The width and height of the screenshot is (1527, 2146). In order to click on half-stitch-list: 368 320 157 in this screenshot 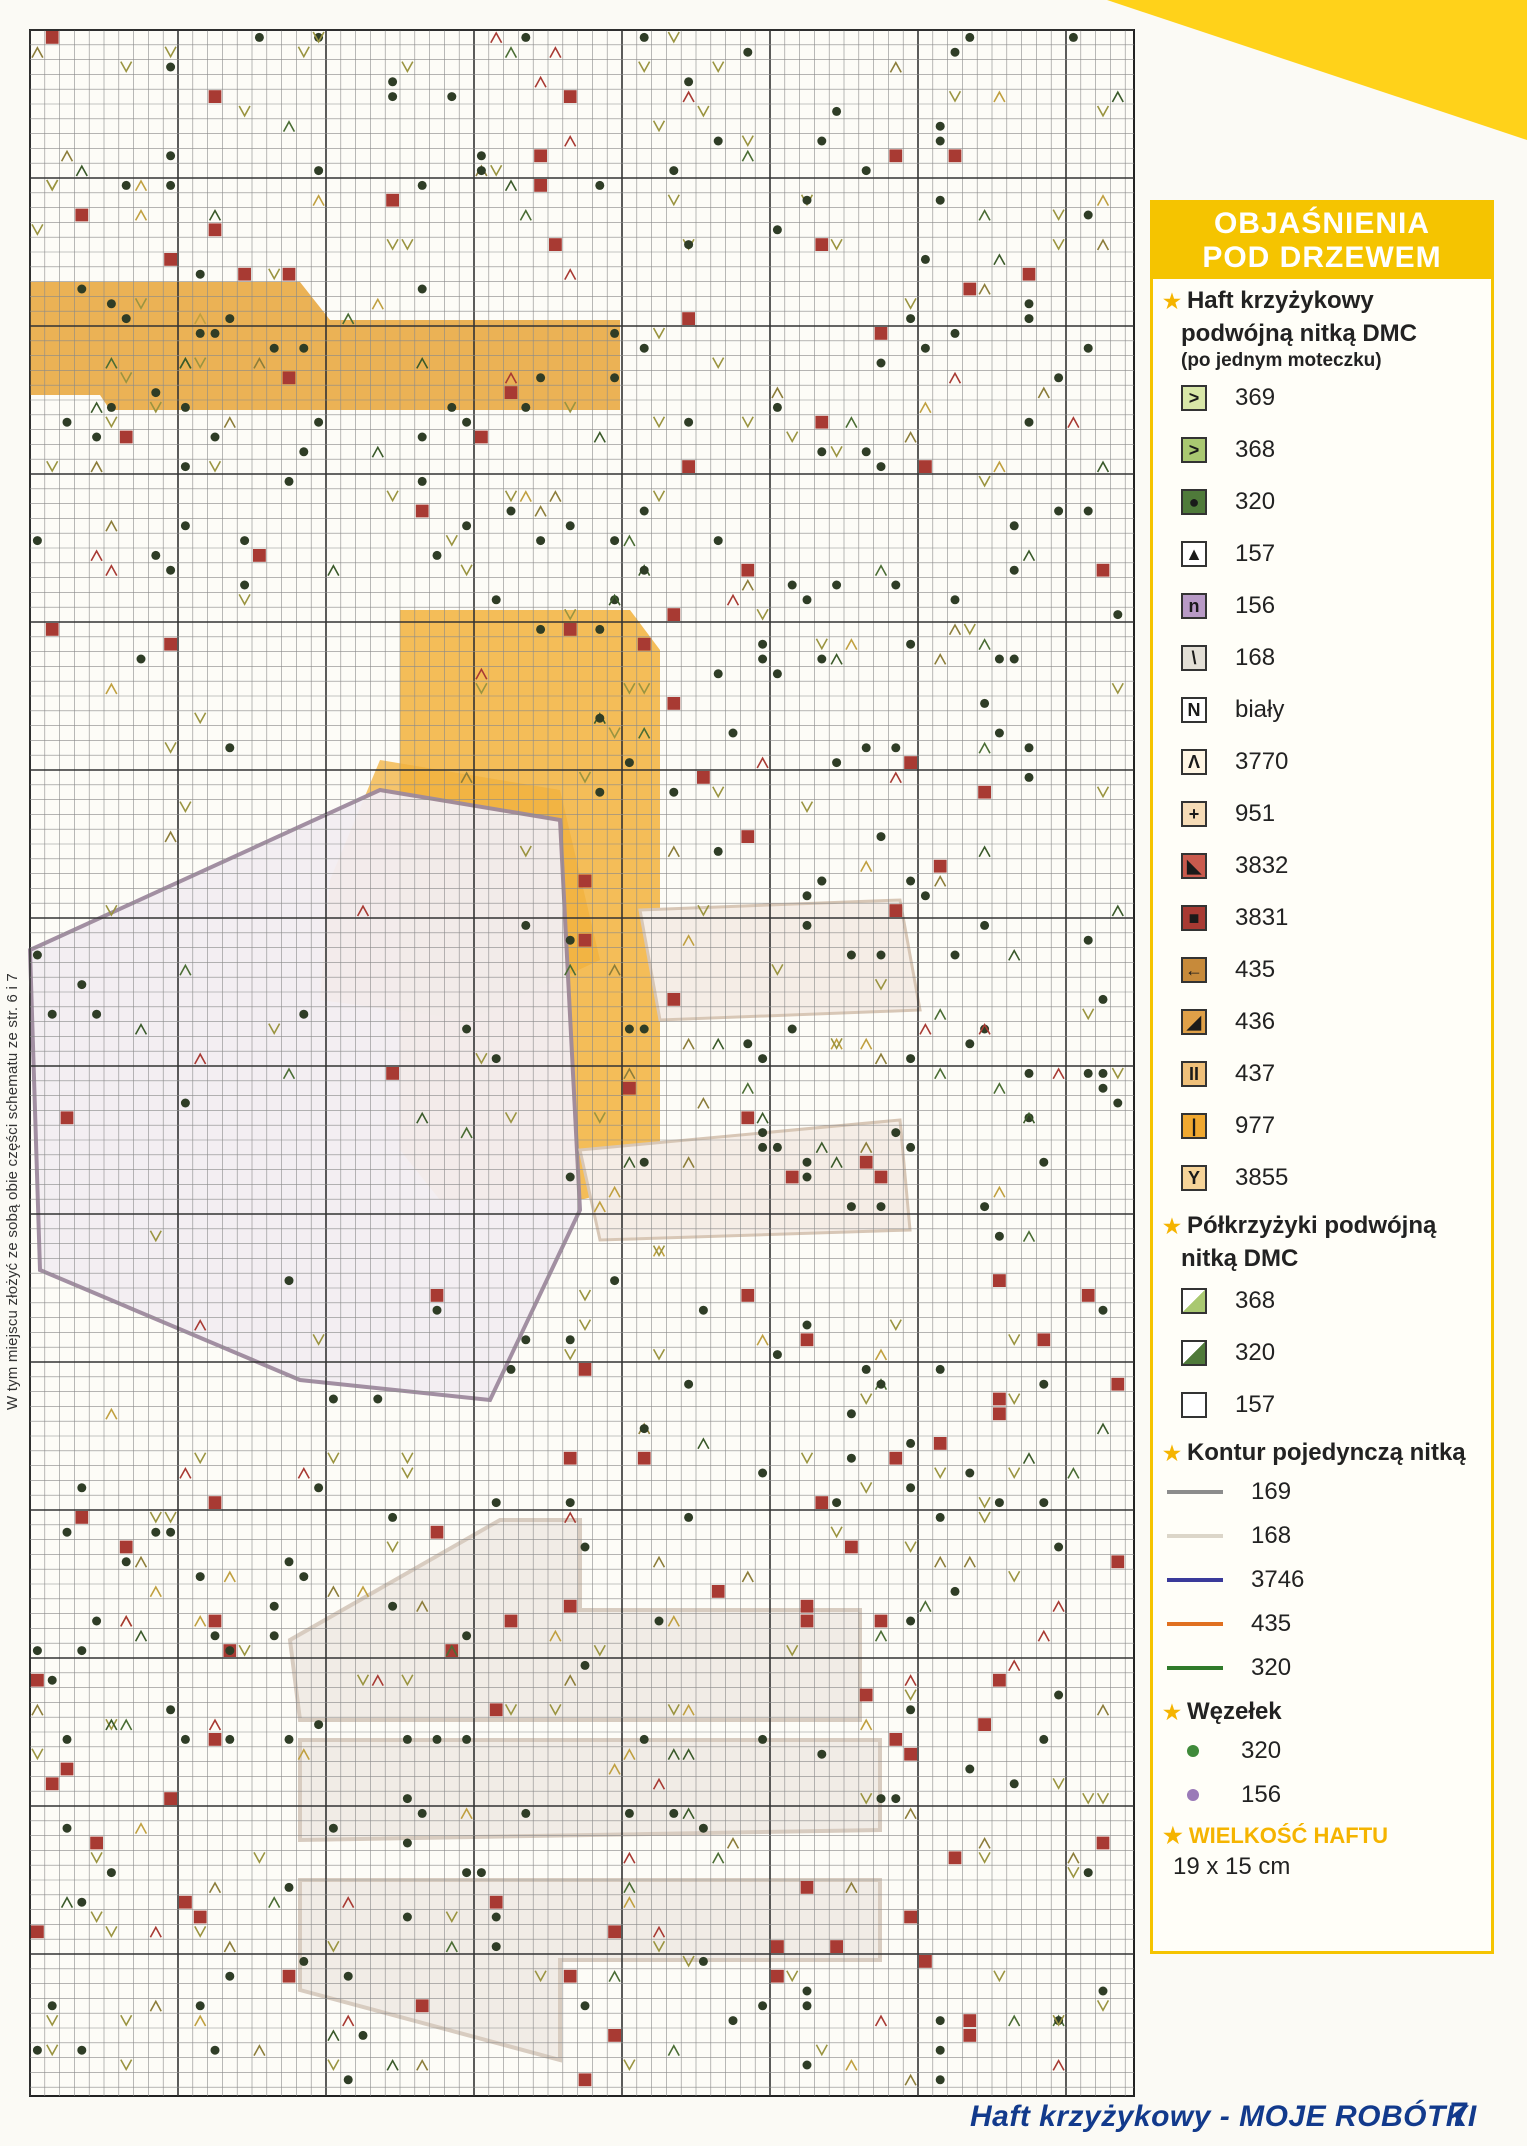, I will do `click(1322, 1353)`.